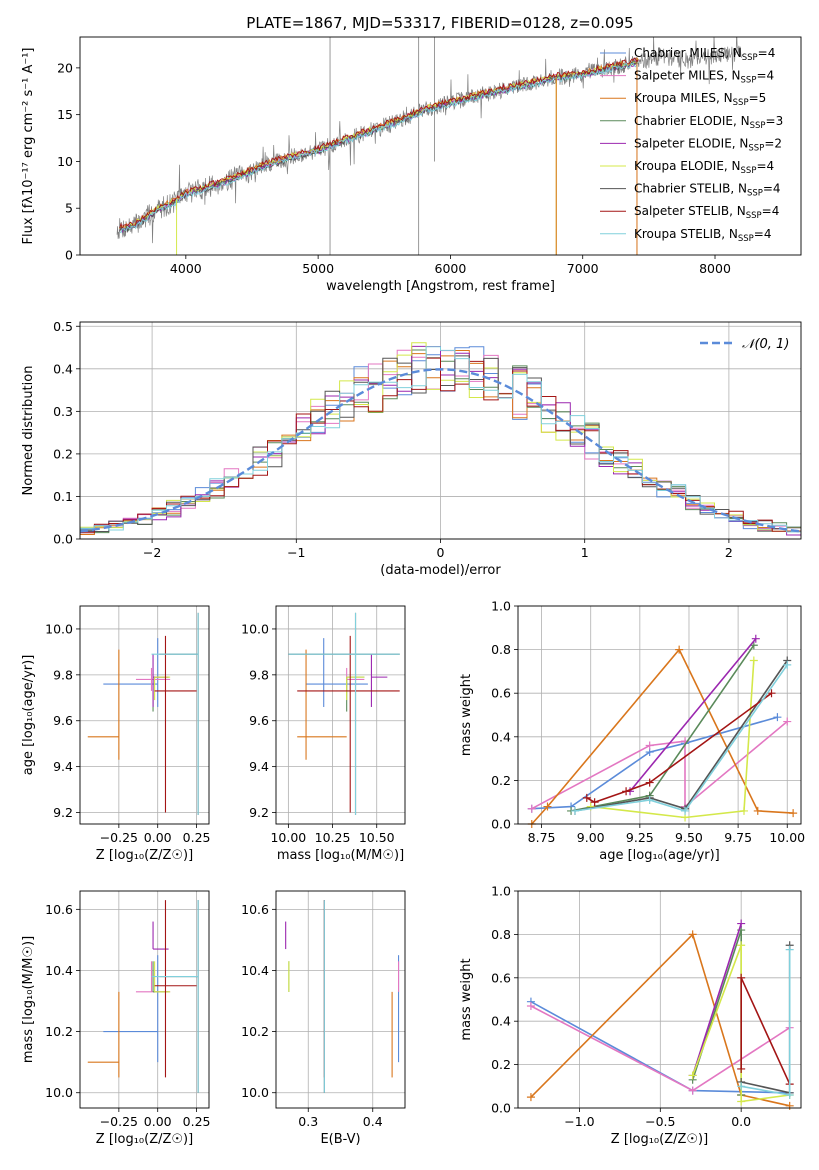 The height and width of the screenshot is (1170, 819). Describe the element at coordinates (591, 837) in the screenshot. I see `x-tick-label: 9.00` at that location.